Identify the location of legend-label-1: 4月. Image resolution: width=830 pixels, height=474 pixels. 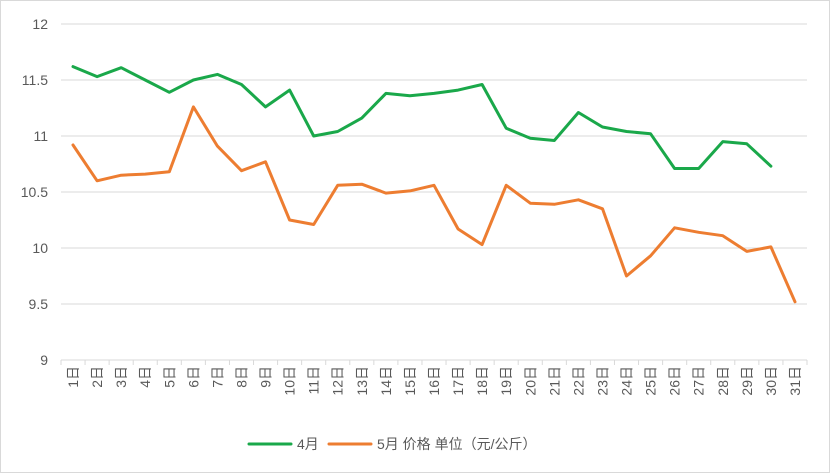
(308, 444).